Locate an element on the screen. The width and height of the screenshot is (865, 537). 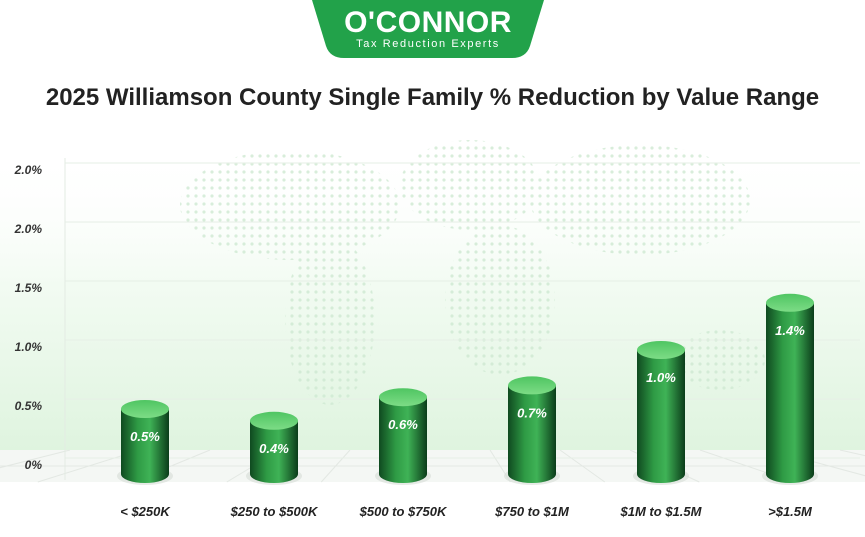
bar: 0.5% is located at coordinates (145, 442).